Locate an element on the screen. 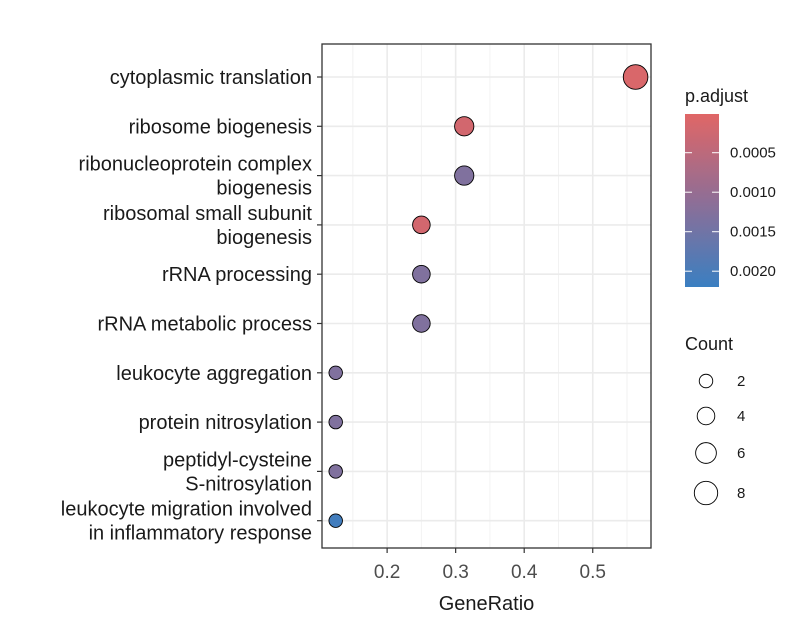 This screenshot has width=807, height=622. category-label: peptidyl-cysteine S-nitrosylation is located at coordinates (237, 472).